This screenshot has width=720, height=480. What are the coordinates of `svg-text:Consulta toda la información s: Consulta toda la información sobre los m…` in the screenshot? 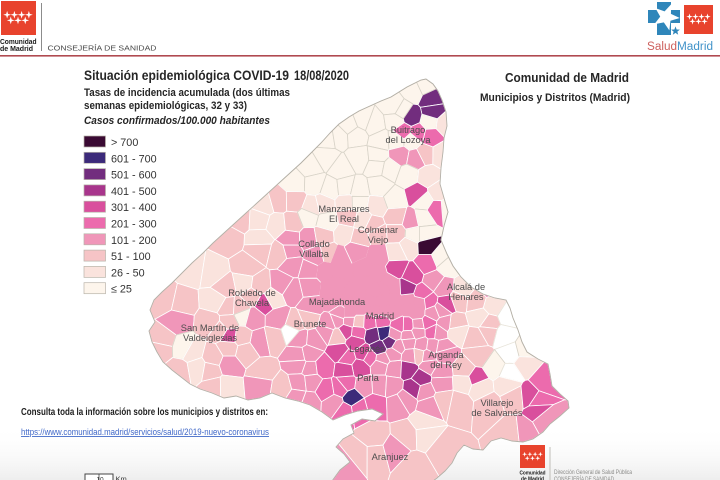 It's located at (144, 412).